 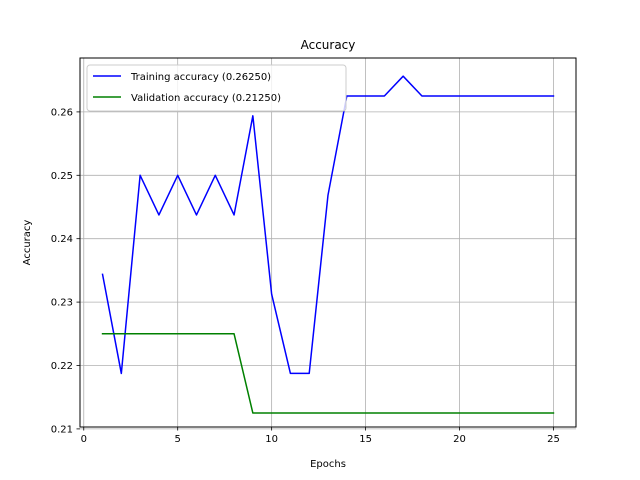 What do you see at coordinates (553, 439) in the screenshot?
I see `x-tick-label: 25` at bounding box center [553, 439].